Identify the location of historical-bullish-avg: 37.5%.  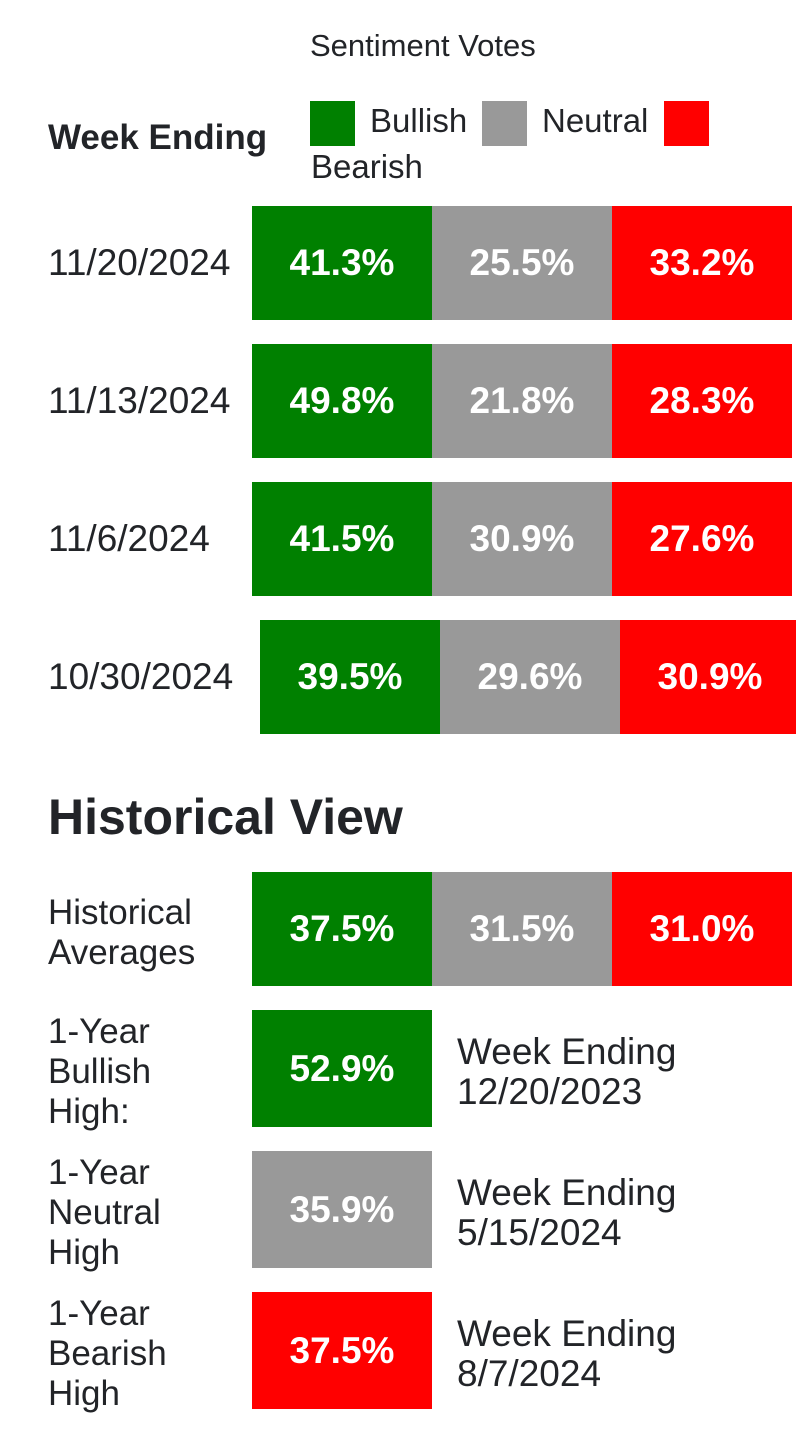
(342, 929).